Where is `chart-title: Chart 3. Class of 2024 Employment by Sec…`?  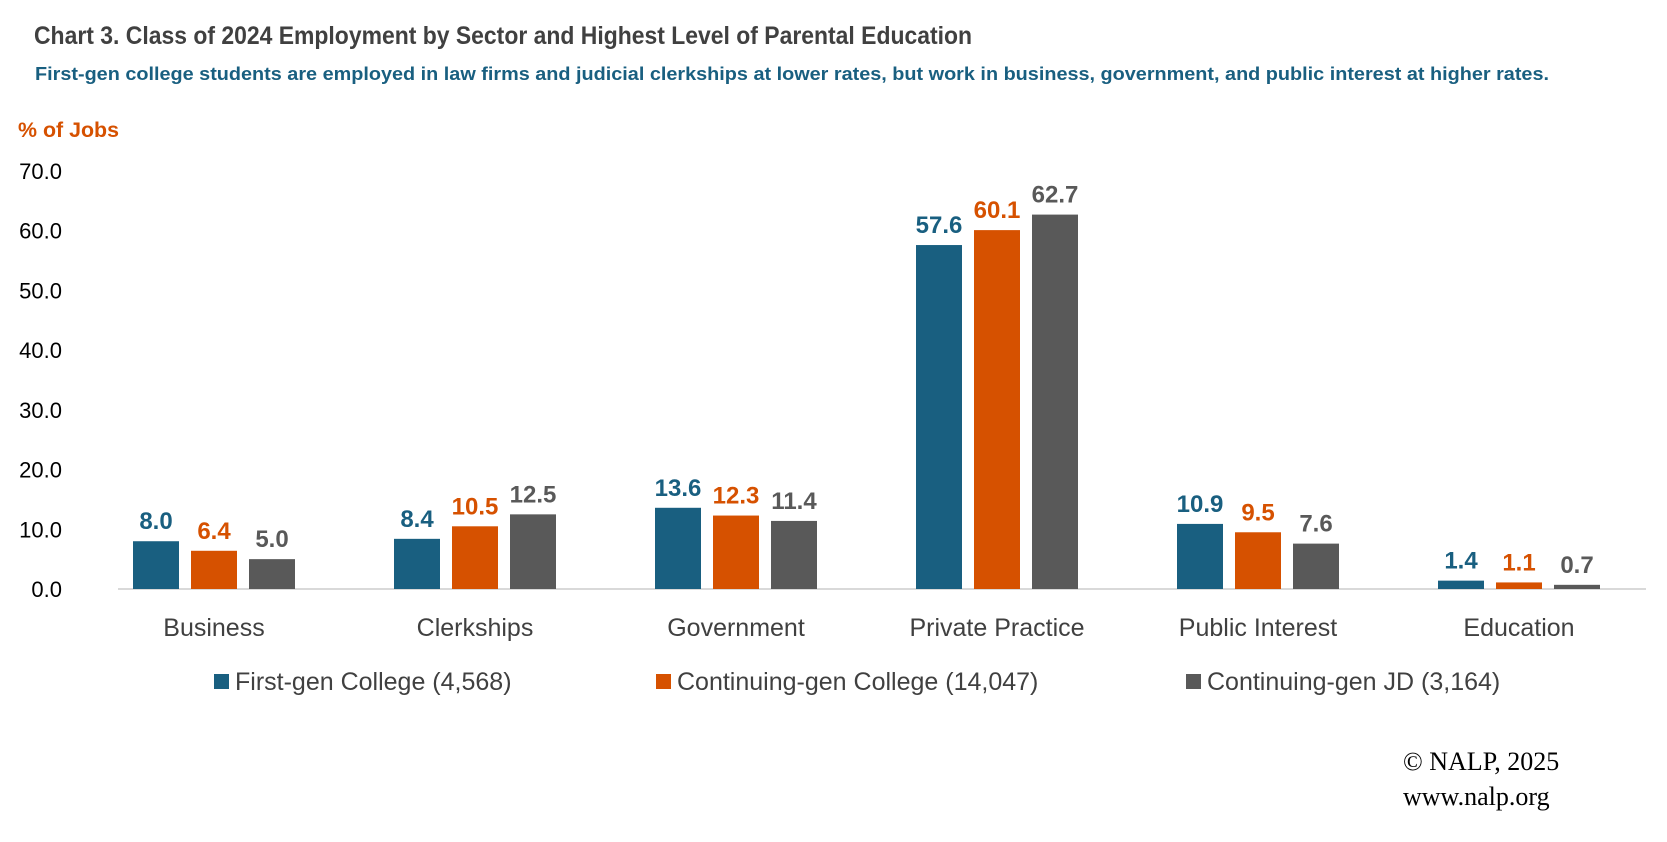 chart-title: Chart 3. Class of 2024 Employment by Sec… is located at coordinates (503, 36).